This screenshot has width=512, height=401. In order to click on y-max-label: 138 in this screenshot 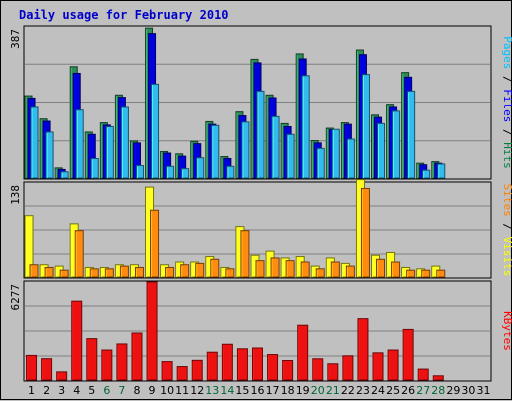, I will do `click(15, 195)`.